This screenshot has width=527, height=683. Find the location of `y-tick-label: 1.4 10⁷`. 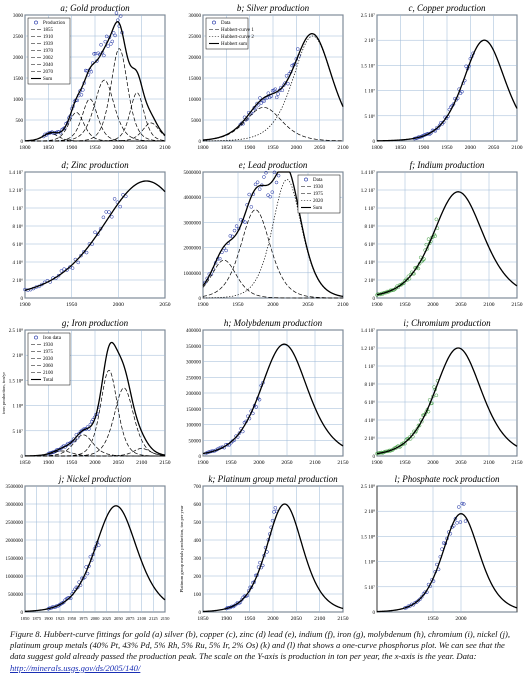

y-tick-label: 1.4 10⁷ is located at coordinates (368, 331).